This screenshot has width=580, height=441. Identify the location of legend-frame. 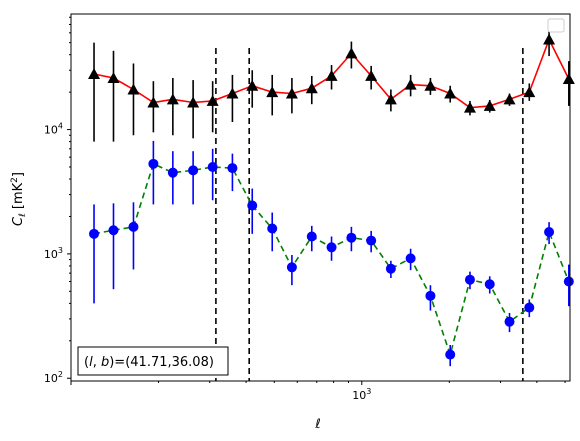
(556, 25).